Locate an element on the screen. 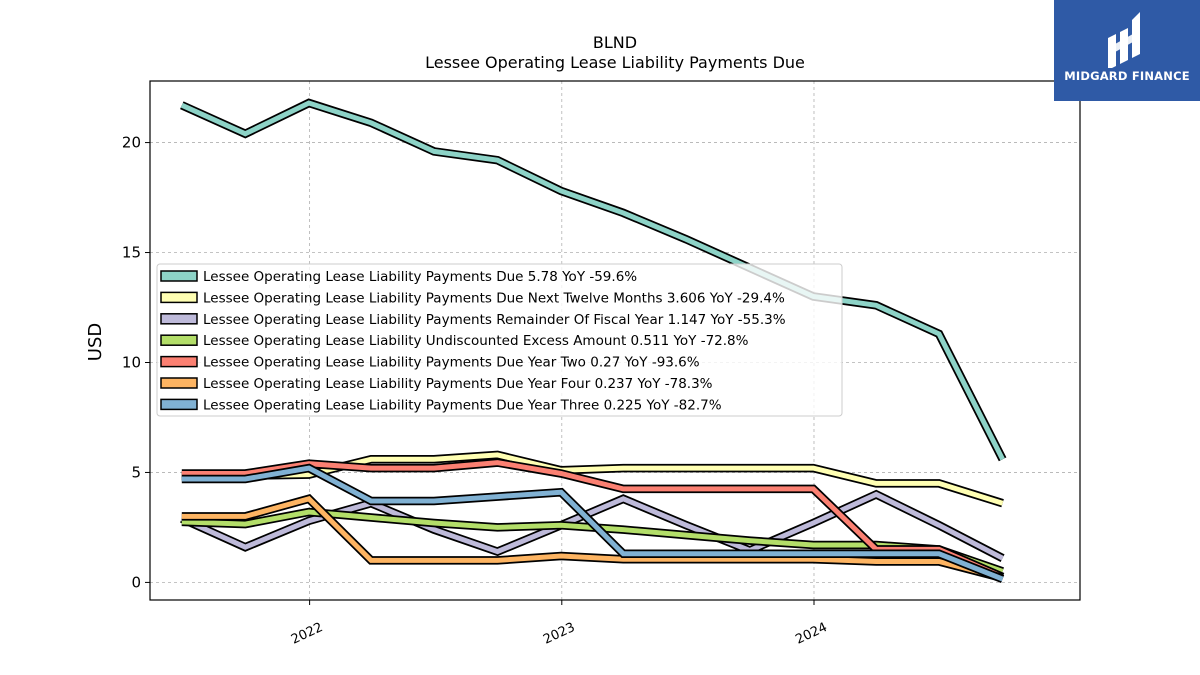  logo-mark-icon is located at coordinates (1124, 40).